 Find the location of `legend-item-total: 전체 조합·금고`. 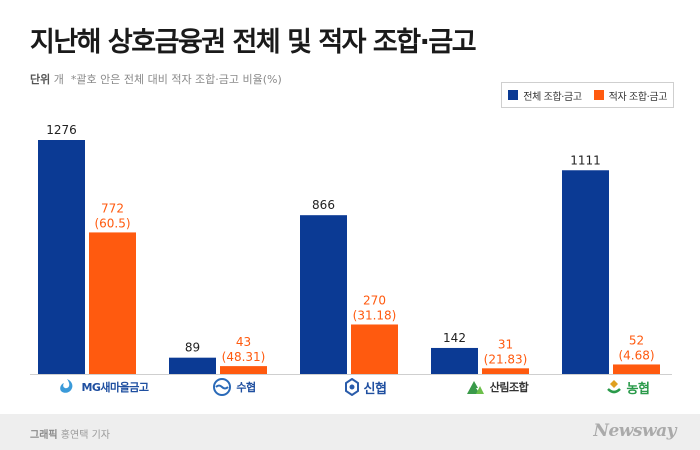

legend-item-total: 전체 조합·금고 is located at coordinates (545, 95).